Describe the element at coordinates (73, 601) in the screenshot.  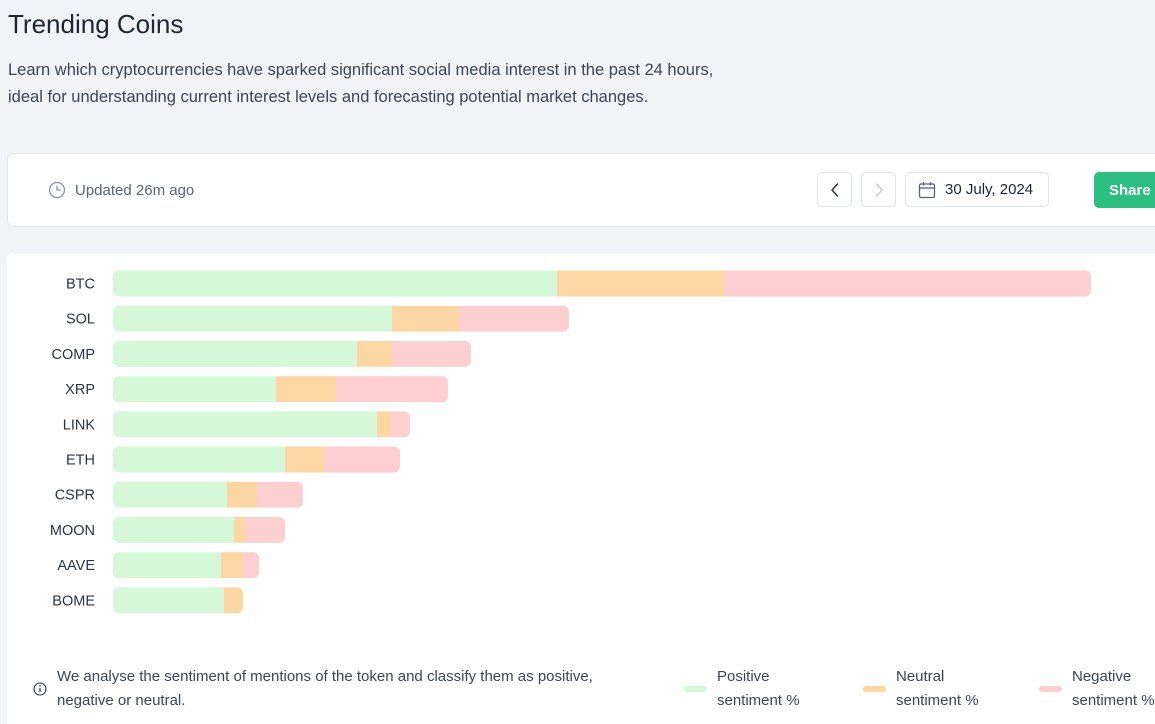
I see `category-label-bome: BOME` at that location.